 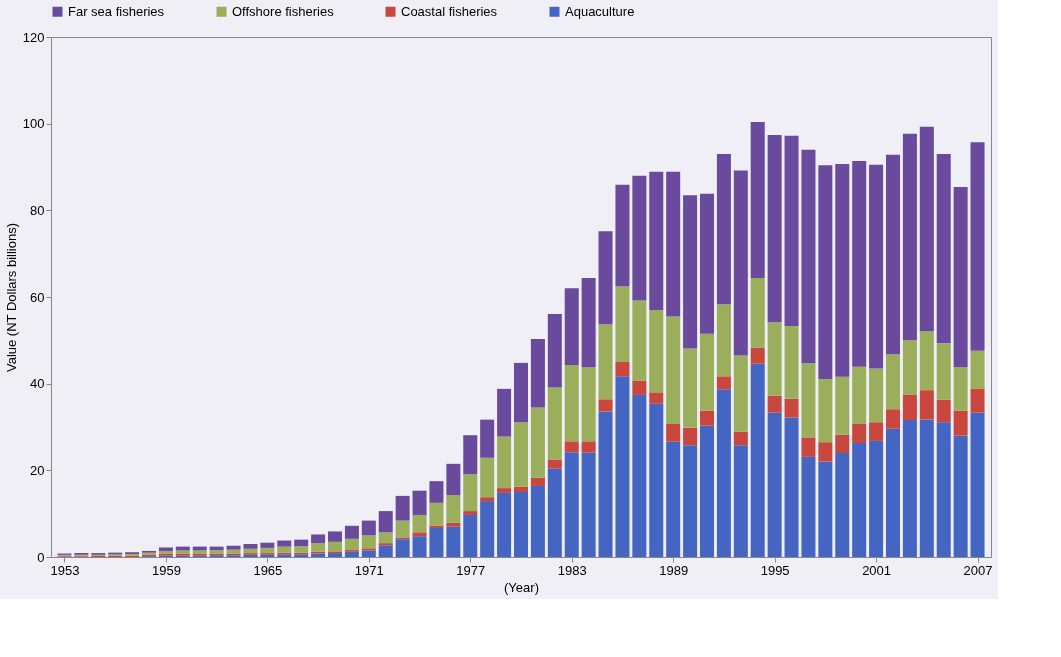 I want to click on y-axis-title: Value (NT Dollars billions), so click(x=11, y=297).